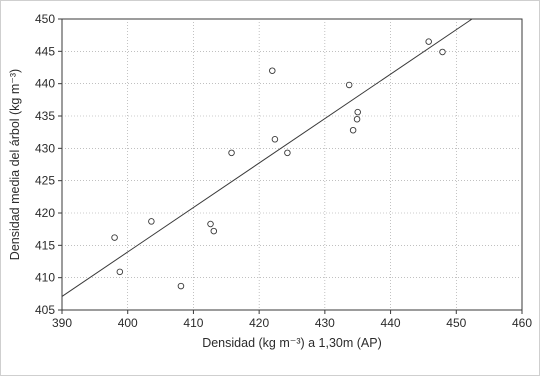 The width and height of the screenshot is (540, 377). Describe the element at coordinates (45, 278) in the screenshot. I see `y-tick-label: 410` at that location.